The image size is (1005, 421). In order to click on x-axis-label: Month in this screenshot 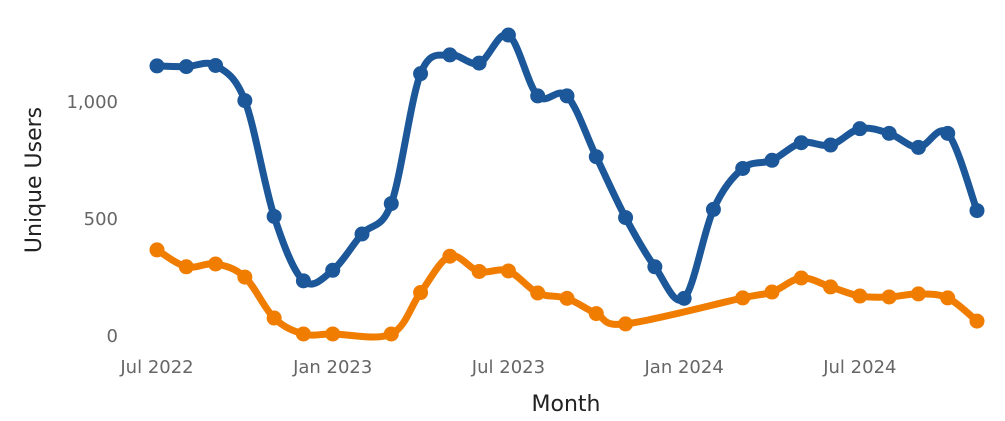, I will do `click(566, 404)`.